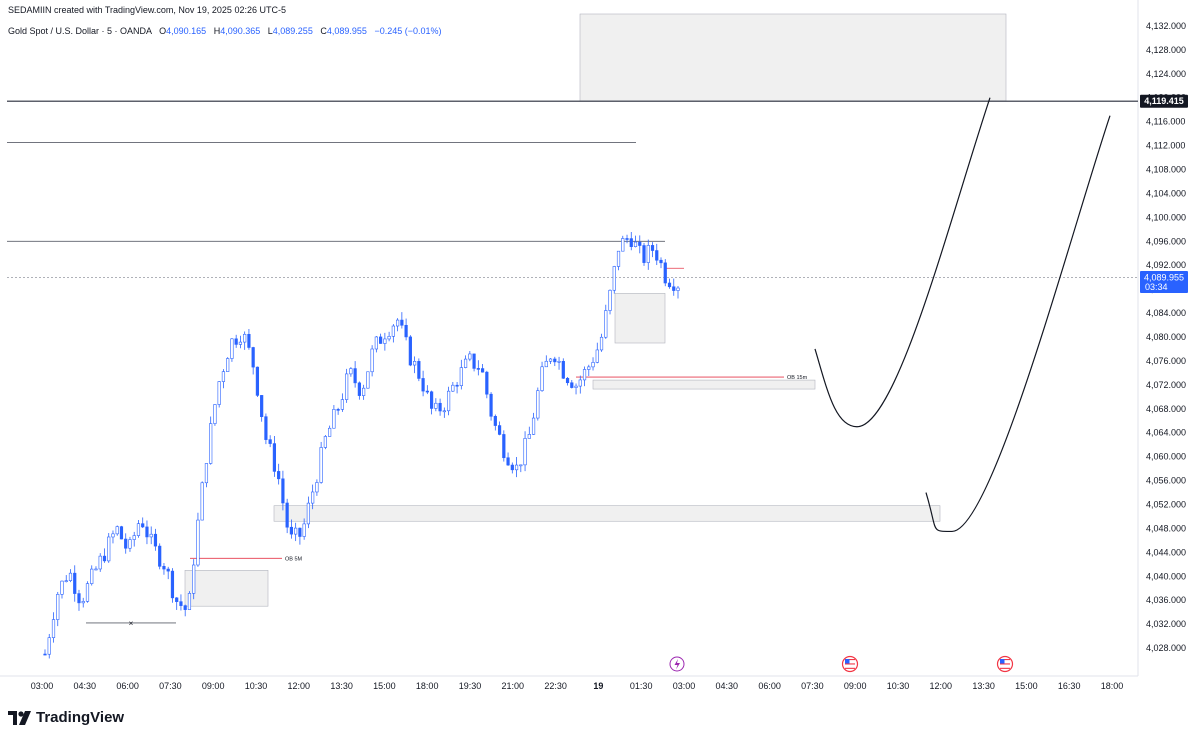 This screenshot has height=739, width=1200. What do you see at coordinates (1166, 265) in the screenshot?
I see `y-tick-label: 4,092.000` at bounding box center [1166, 265].